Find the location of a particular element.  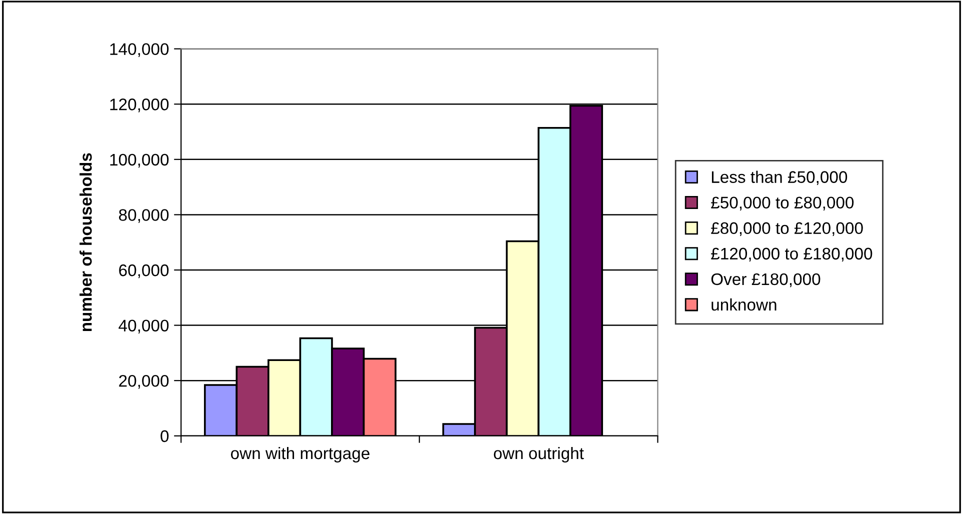

legend-label: Over £180,000 is located at coordinates (765, 280).